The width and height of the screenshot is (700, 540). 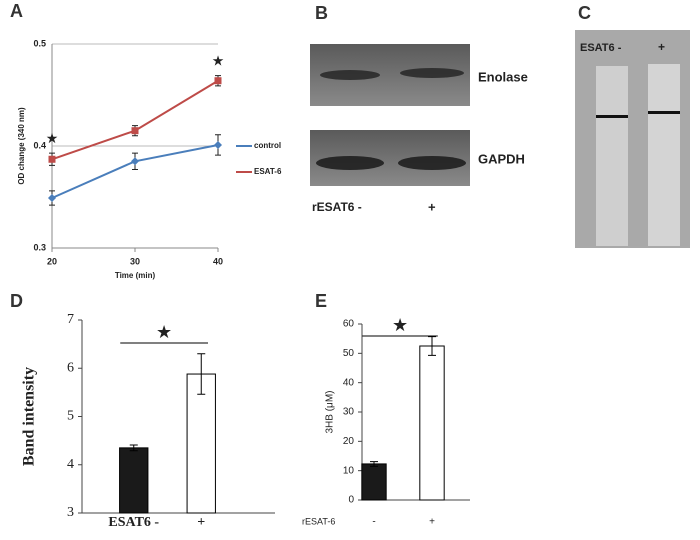 What do you see at coordinates (218, 261) in the screenshot?
I see `x-tick-label: 40` at bounding box center [218, 261].